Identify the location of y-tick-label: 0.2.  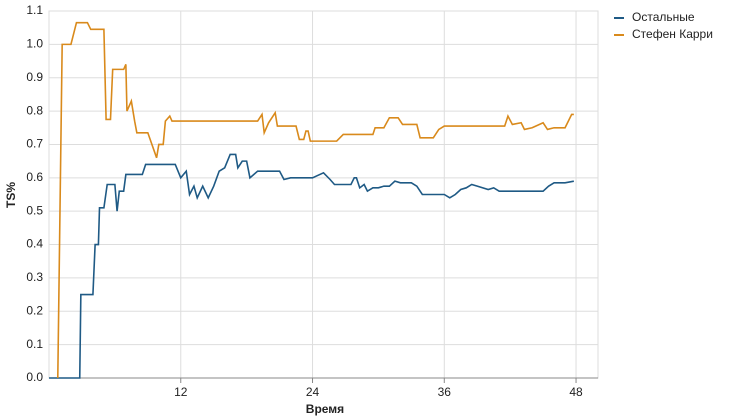
(34, 310).